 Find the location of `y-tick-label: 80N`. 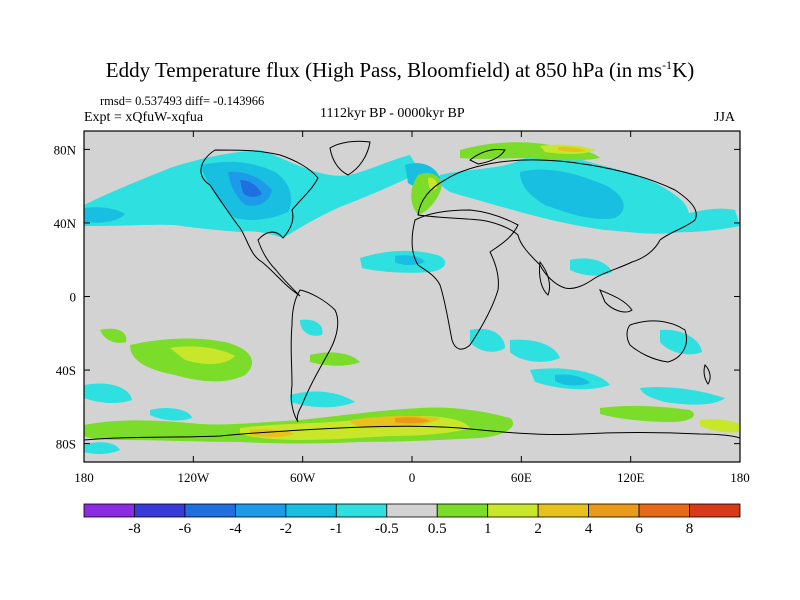

y-tick-label: 80N is located at coordinates (65, 149).